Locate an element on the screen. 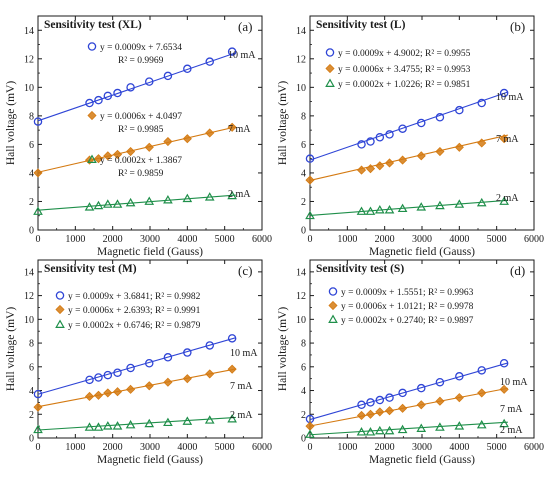 This screenshot has width=550, height=489. x-axis-label: Magnetic field (Gauss) is located at coordinates (422, 252).